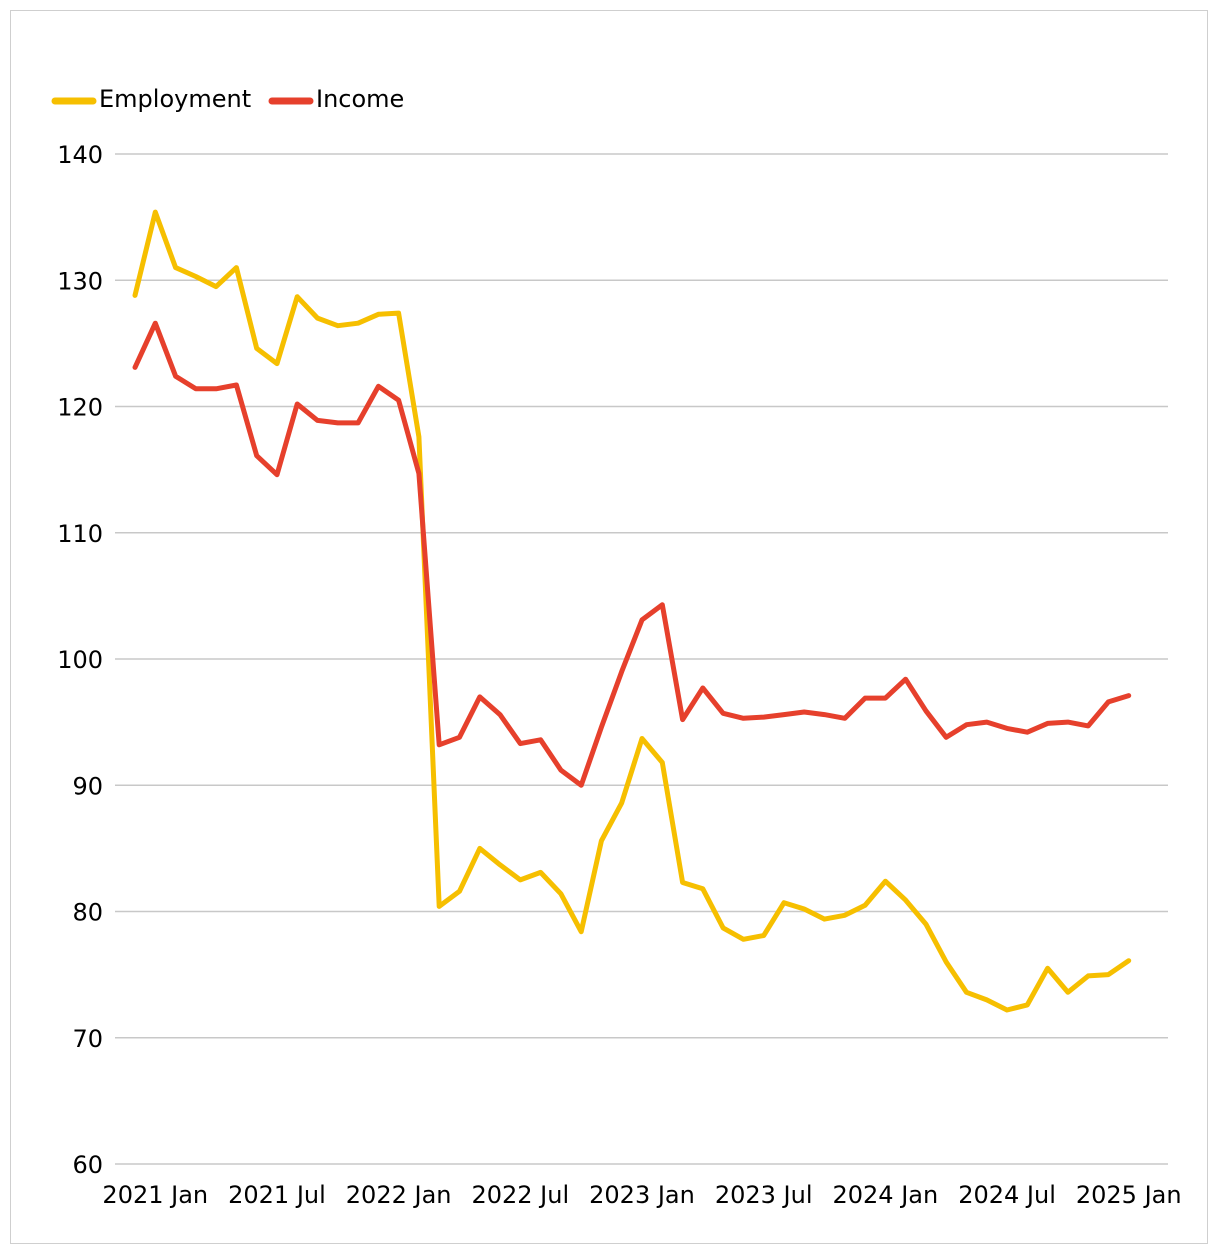 This screenshot has height=1258, width=1220. Describe the element at coordinates (764, 1195) in the screenshot. I see `x-tick-label: 2023 Jul` at that location.